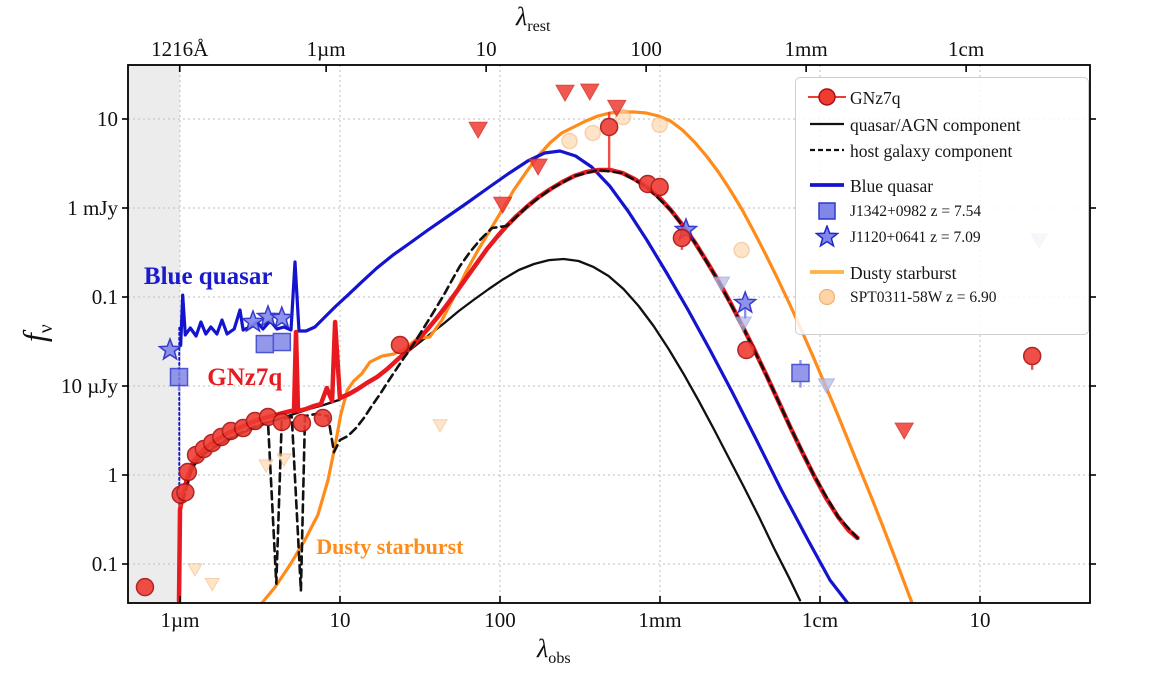 This screenshot has height=689, width=1153. Describe the element at coordinates (943, 125) in the screenshot. I see `legend-item-agn: quasar/AGN component` at that location.